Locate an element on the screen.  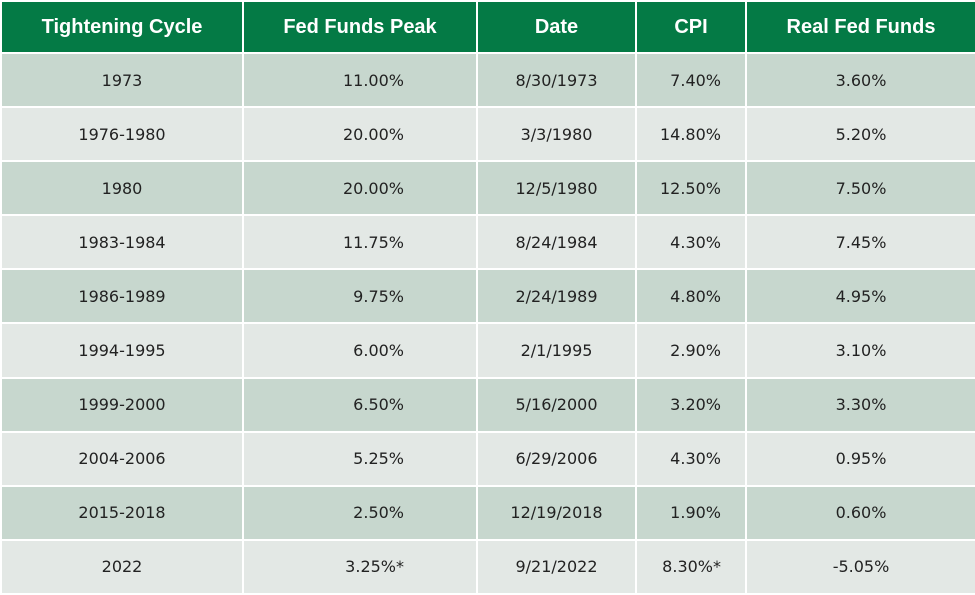
table-row: 1999-2000 6.50% 5/16/2000 3.20% 3.30% is located at coordinates (488, 404).